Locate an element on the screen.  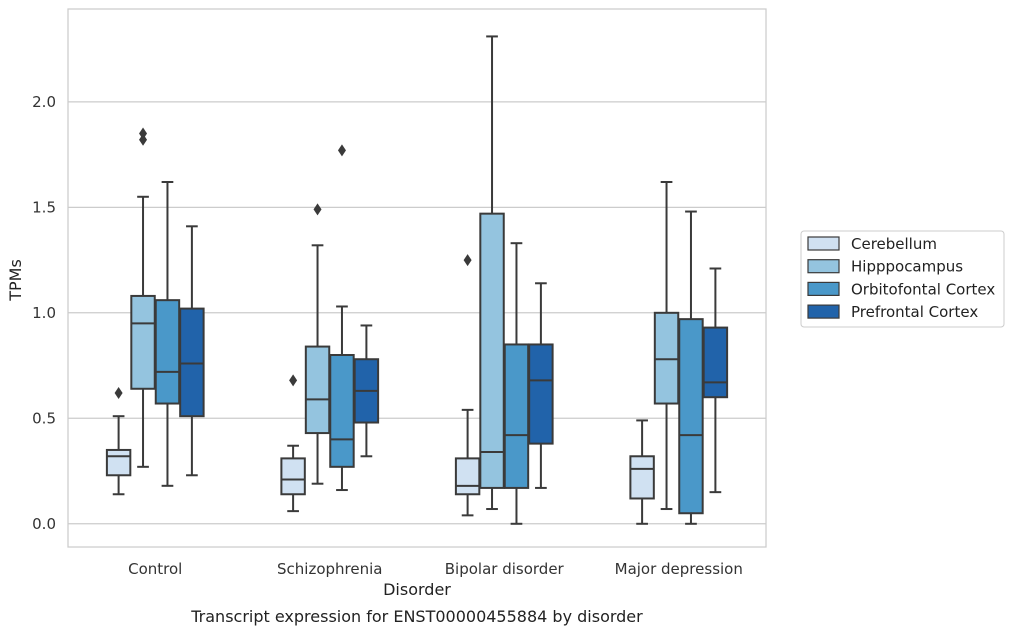
y-tick-label: 1.0 is located at coordinates (44, 313).